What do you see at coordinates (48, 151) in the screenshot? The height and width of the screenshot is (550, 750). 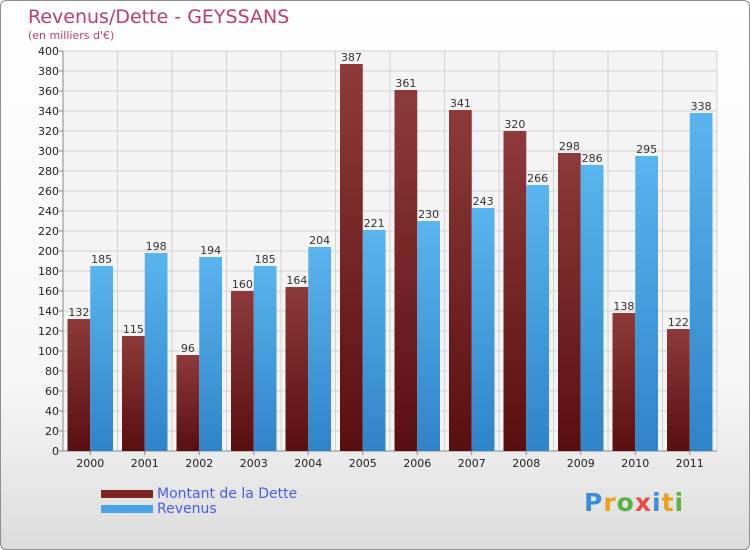 I see `y-tick-label: 300` at bounding box center [48, 151].